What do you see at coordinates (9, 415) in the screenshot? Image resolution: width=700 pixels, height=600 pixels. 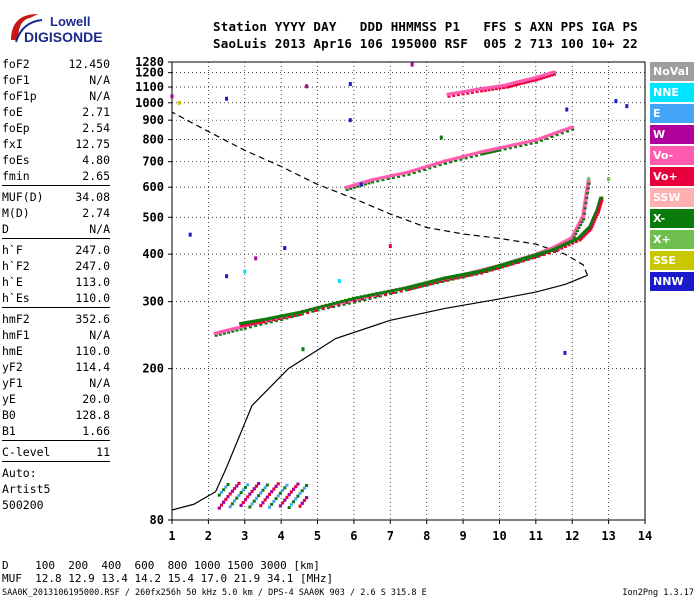 I see `param-name: B0` at bounding box center [9, 415].